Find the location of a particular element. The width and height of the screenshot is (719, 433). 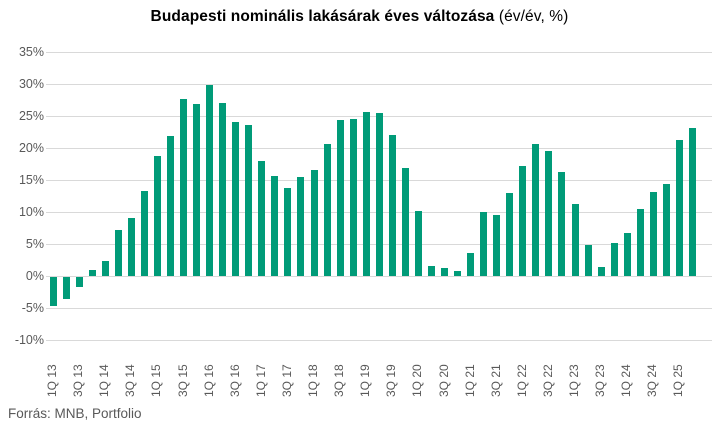

x-axis-tick-label: 1Q 23 is located at coordinates (574, 380).